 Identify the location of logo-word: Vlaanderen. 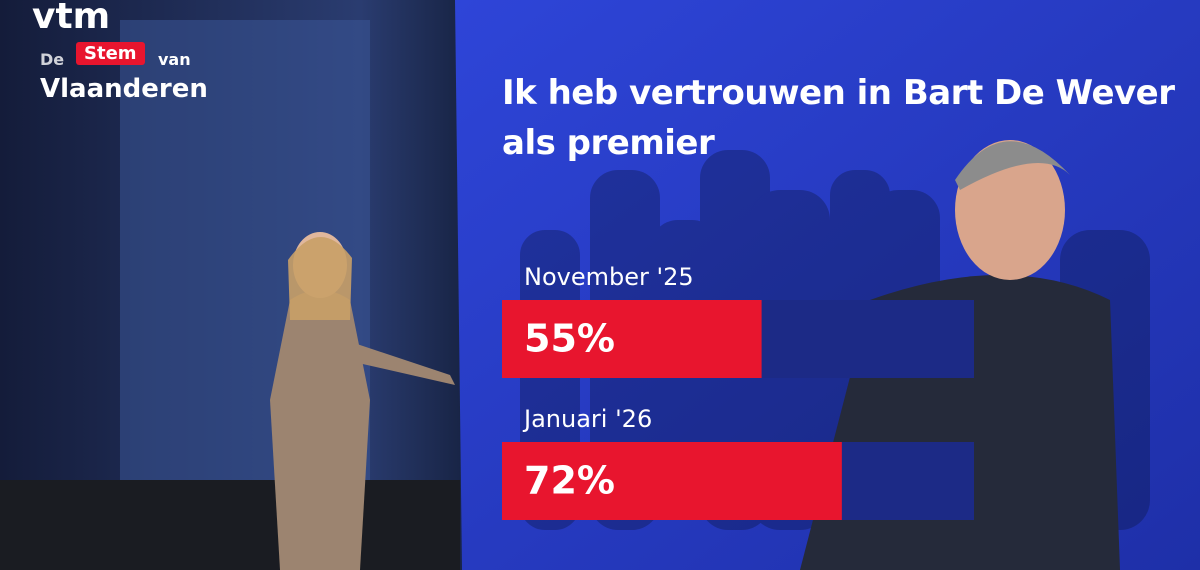
(124, 89).